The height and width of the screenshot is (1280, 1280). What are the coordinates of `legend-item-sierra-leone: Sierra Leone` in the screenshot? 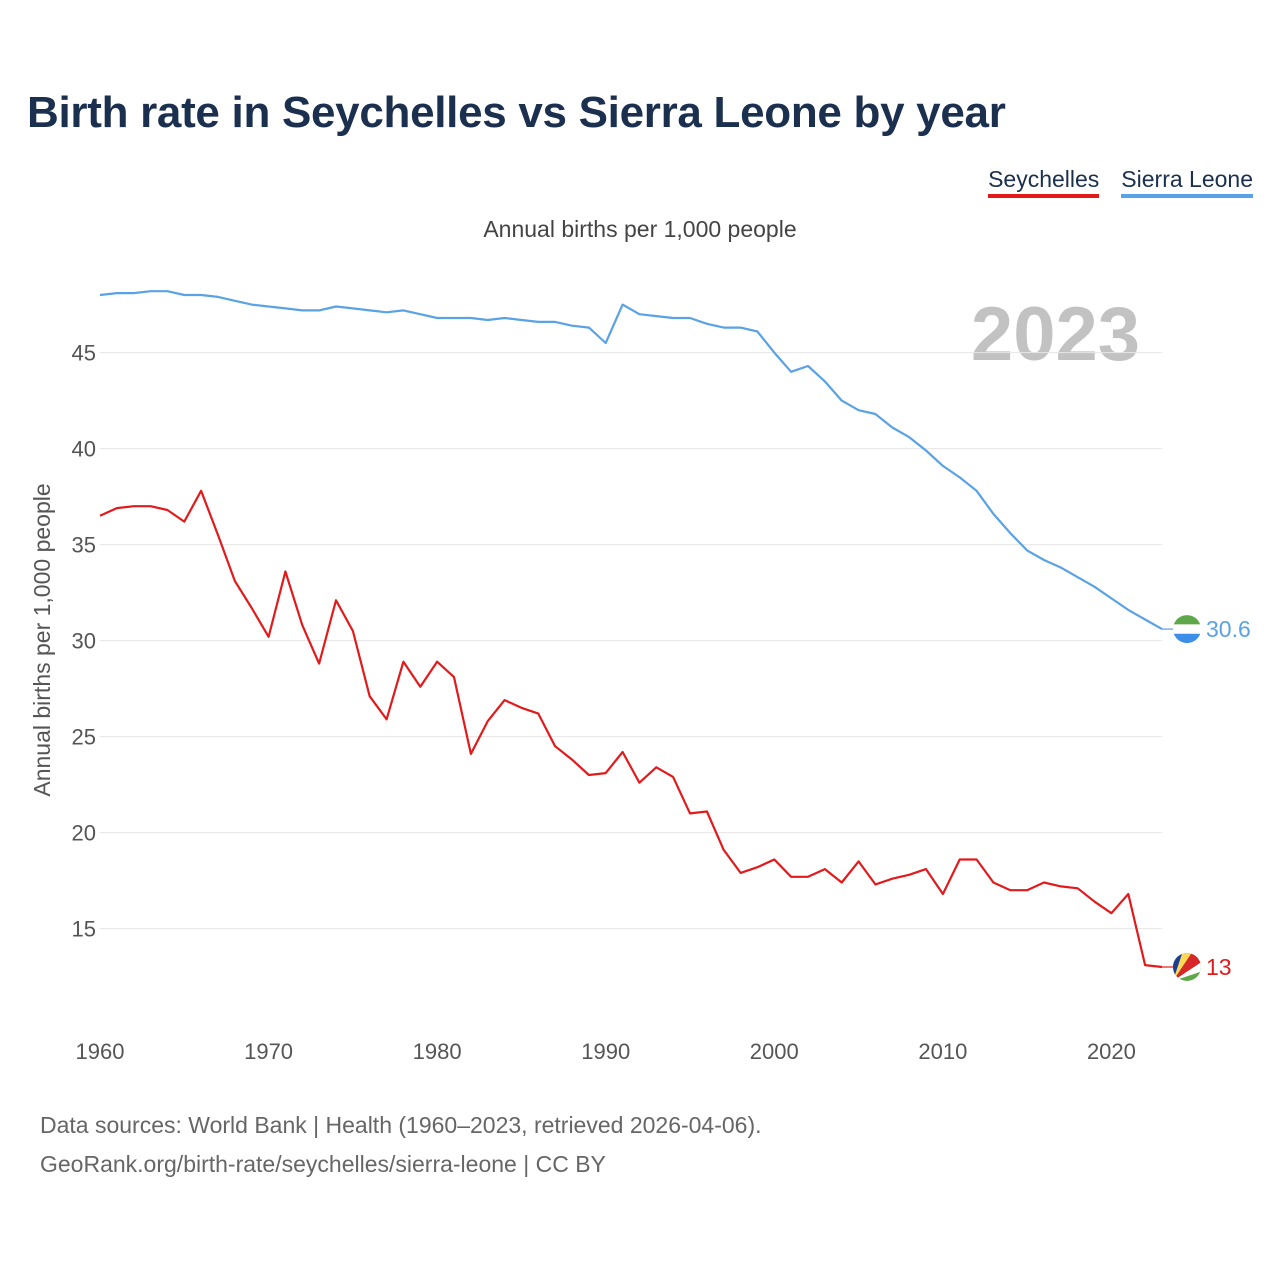 It's located at (1187, 182).